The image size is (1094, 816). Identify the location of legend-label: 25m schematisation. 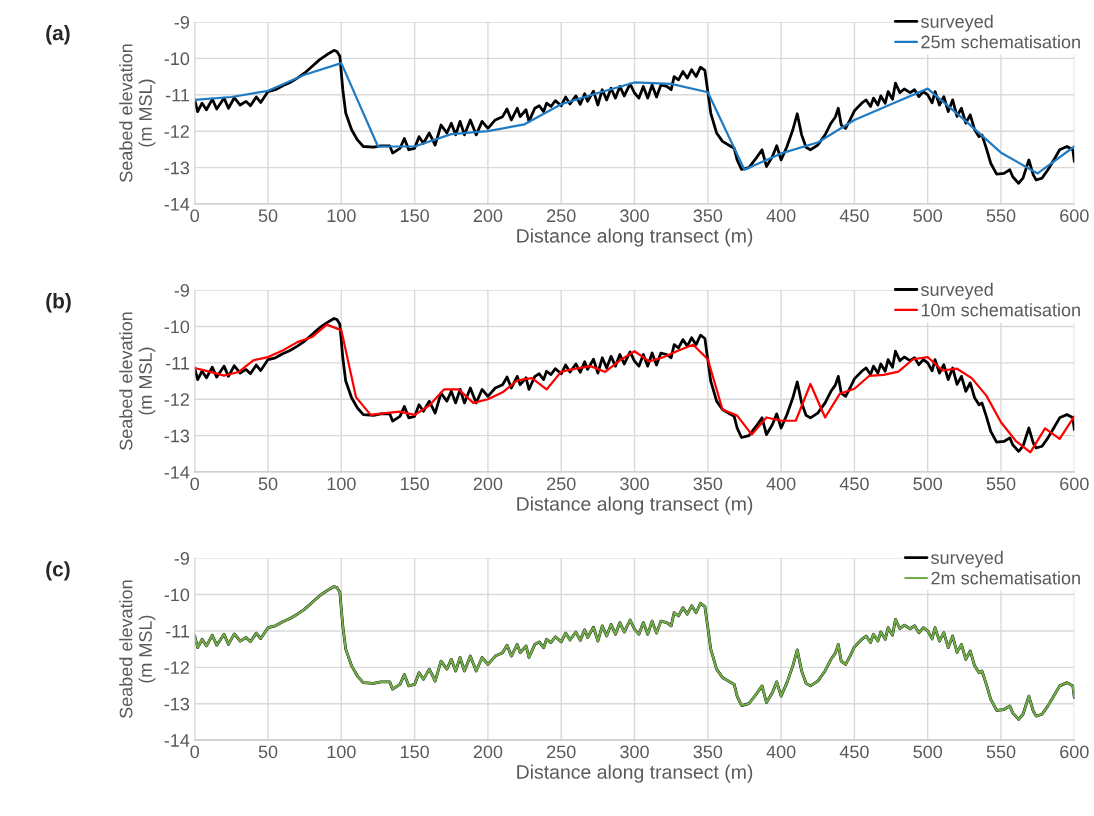
(1000, 42).